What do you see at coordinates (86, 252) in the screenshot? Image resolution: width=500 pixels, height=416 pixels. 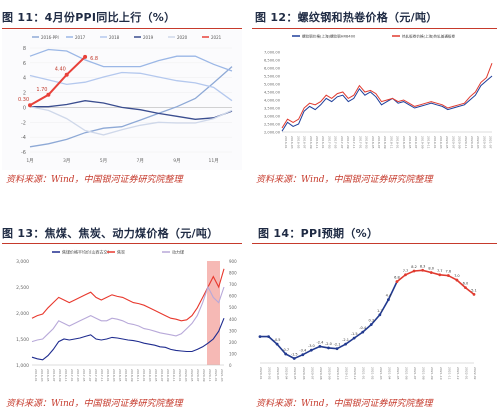 I see `legend-label: 焦煤价格平均价(山西古交)` at bounding box center [86, 252].